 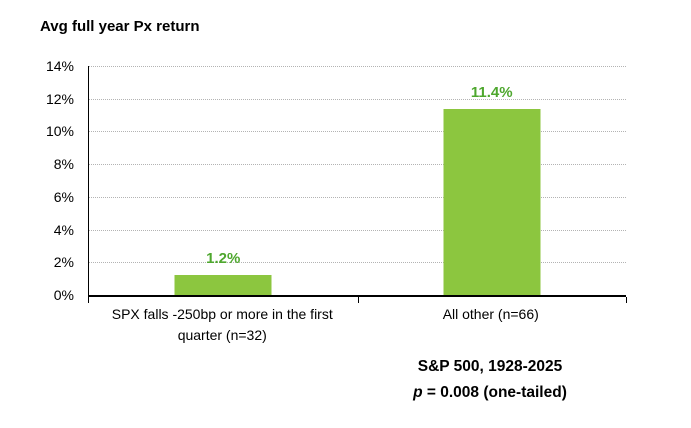 I want to click on footnote-pvalue-line: p = 0.008 (one-tailed), so click(x=490, y=393).